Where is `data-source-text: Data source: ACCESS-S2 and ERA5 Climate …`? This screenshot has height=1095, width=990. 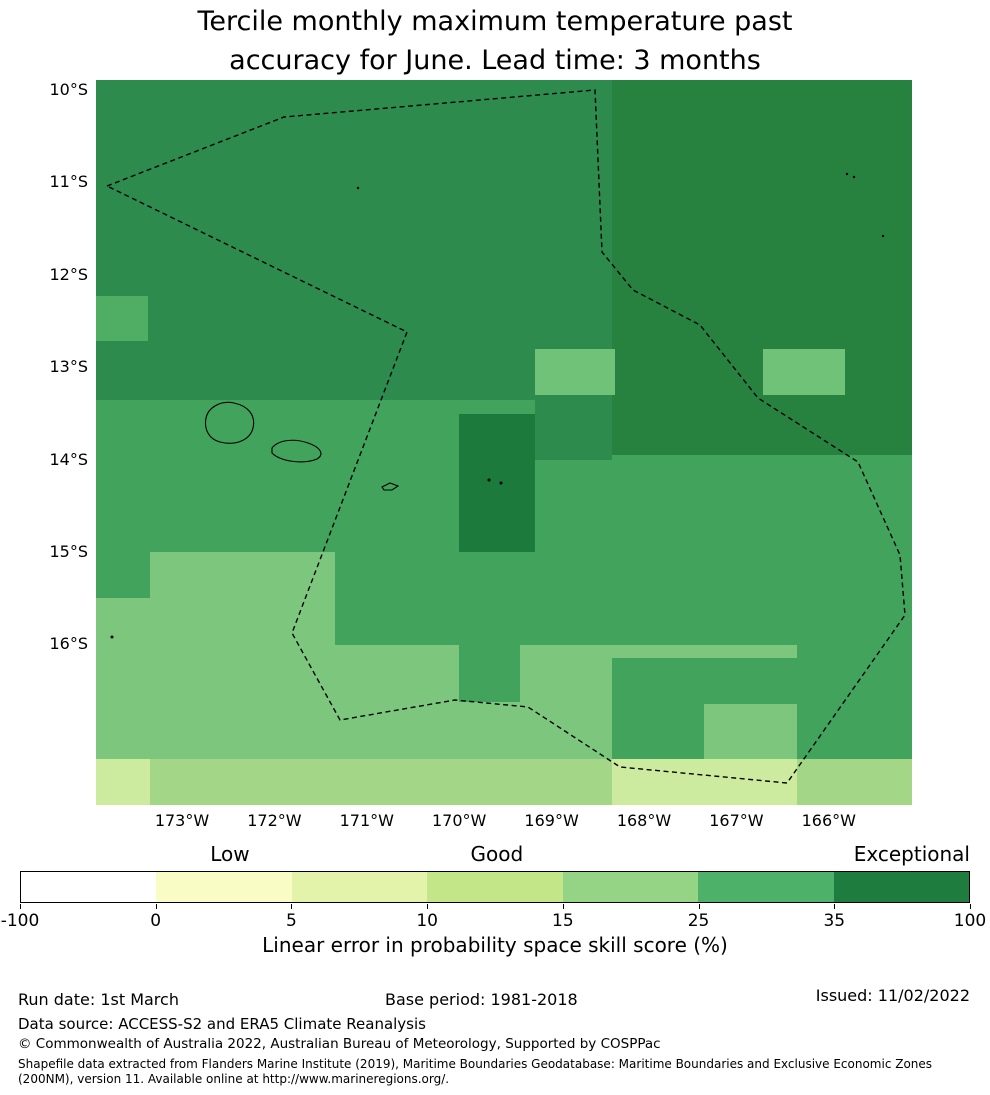
data-source-text: Data source: ACCESS-S2 and ERA5 Climate … is located at coordinates (222, 1024).